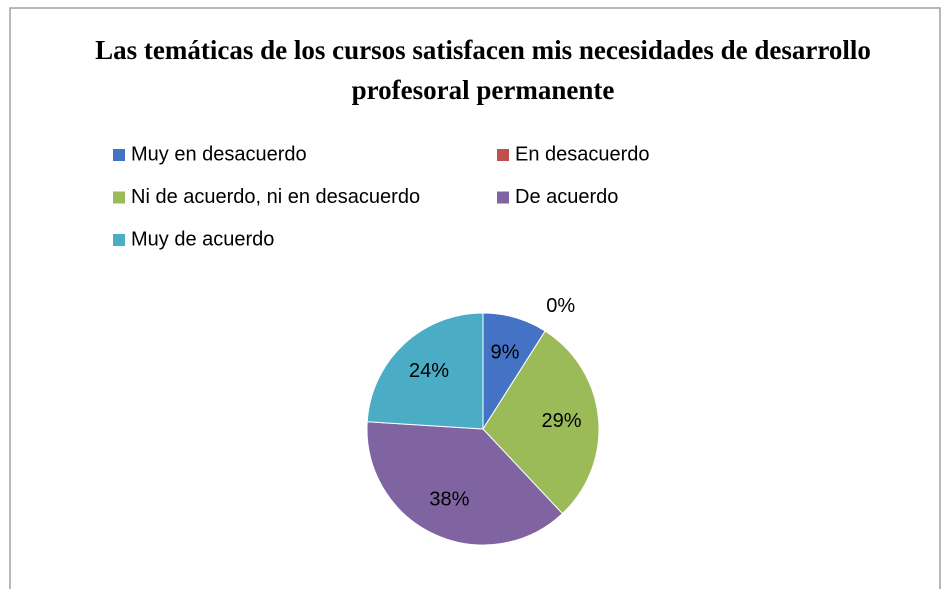 This screenshot has height=589, width=945. Describe the element at coordinates (275, 197) in the screenshot. I see `legend-label: Ni de acuerdo, ni en desacuerdo` at that location.